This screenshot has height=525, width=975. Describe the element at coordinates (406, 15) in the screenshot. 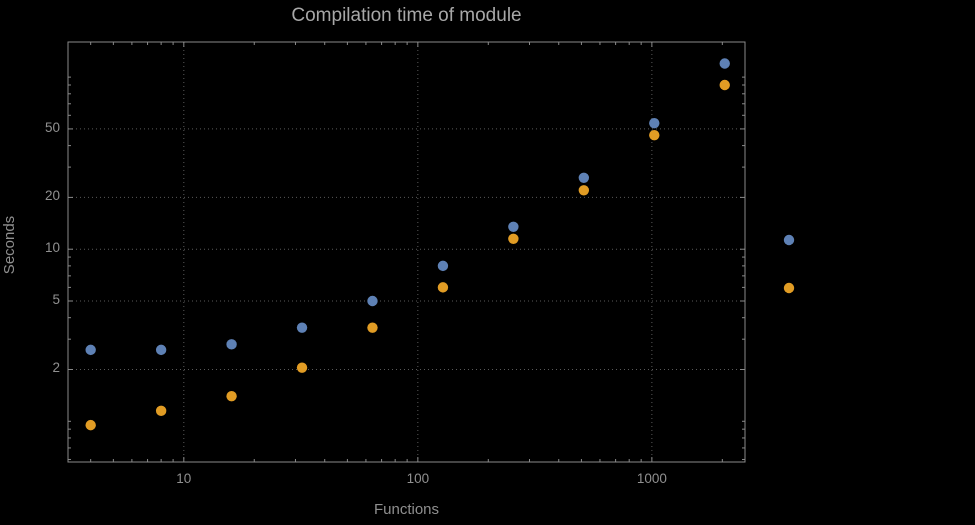

I see `chart-title: Compilation time of module` at that location.